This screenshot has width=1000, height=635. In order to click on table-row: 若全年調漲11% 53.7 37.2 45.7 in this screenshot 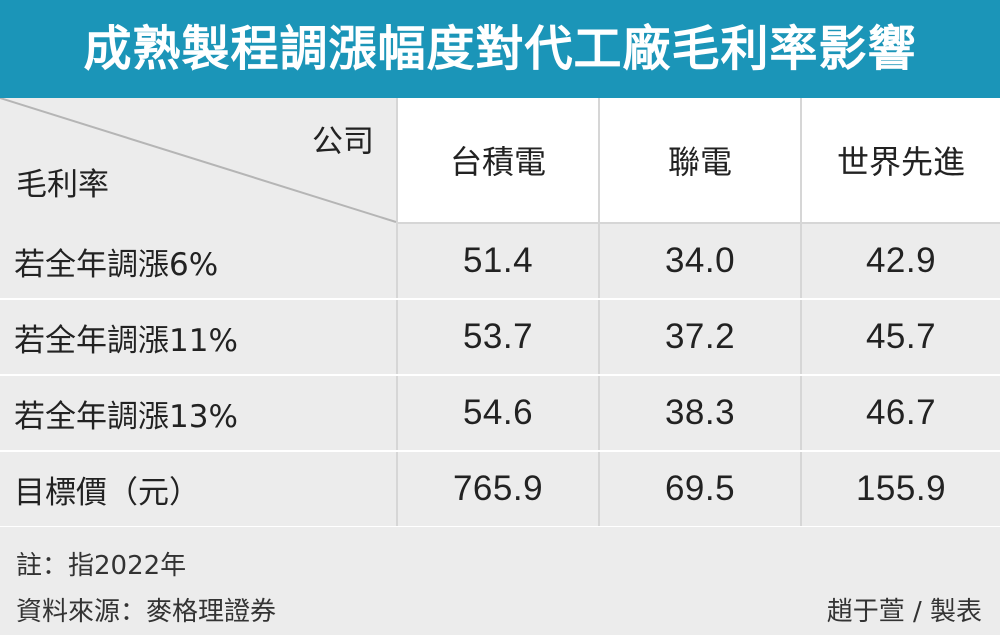, I will do `click(500, 338)`.